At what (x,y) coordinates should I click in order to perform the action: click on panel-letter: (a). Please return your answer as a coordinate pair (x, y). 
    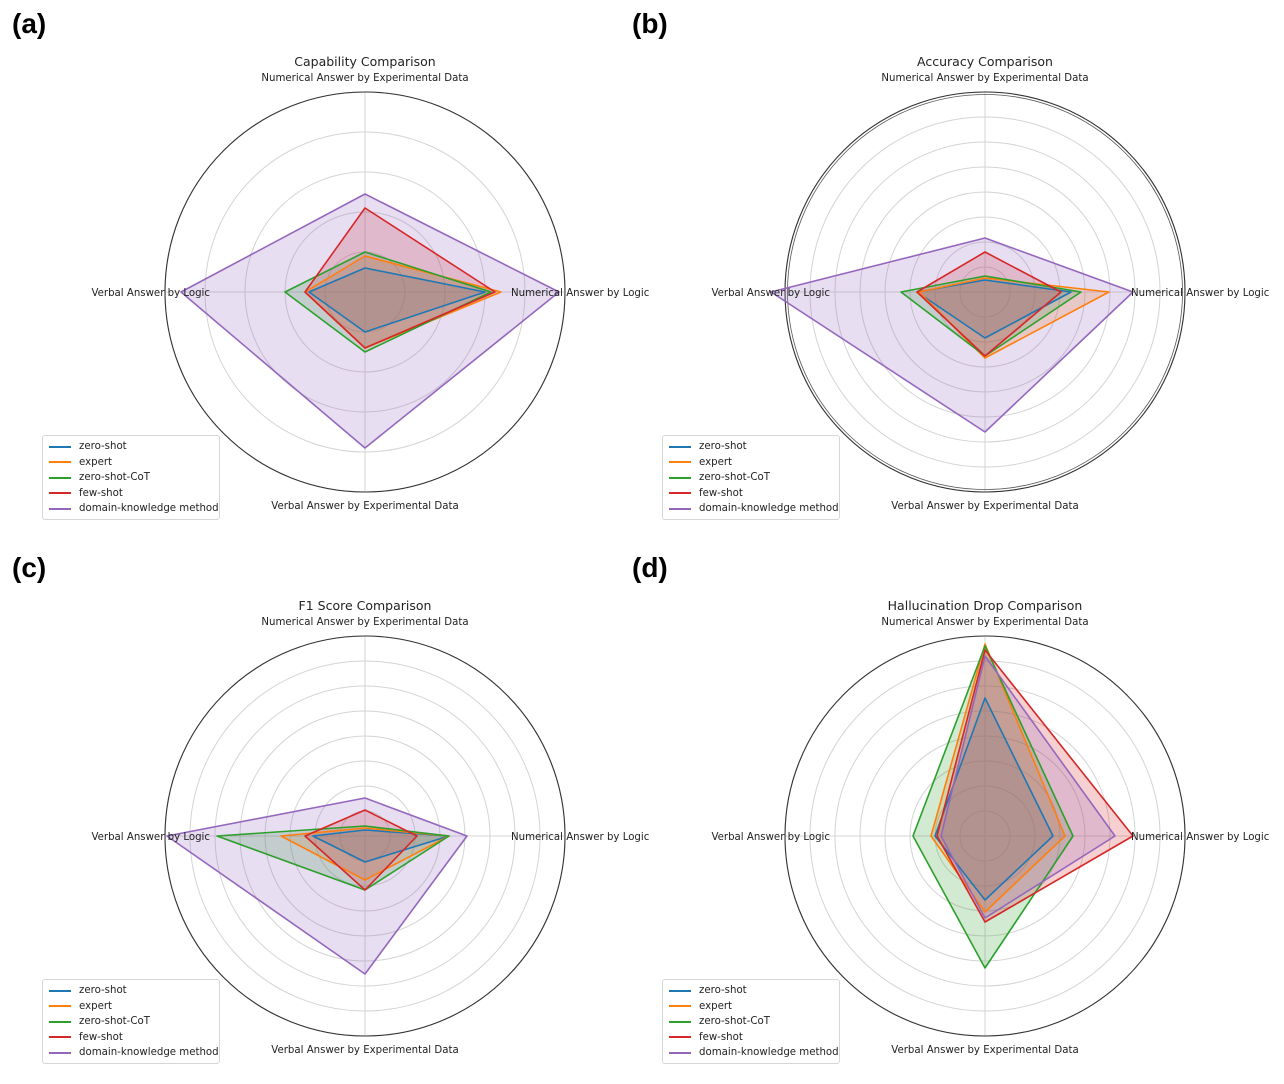
    Looking at the image, I should click on (29, 23).